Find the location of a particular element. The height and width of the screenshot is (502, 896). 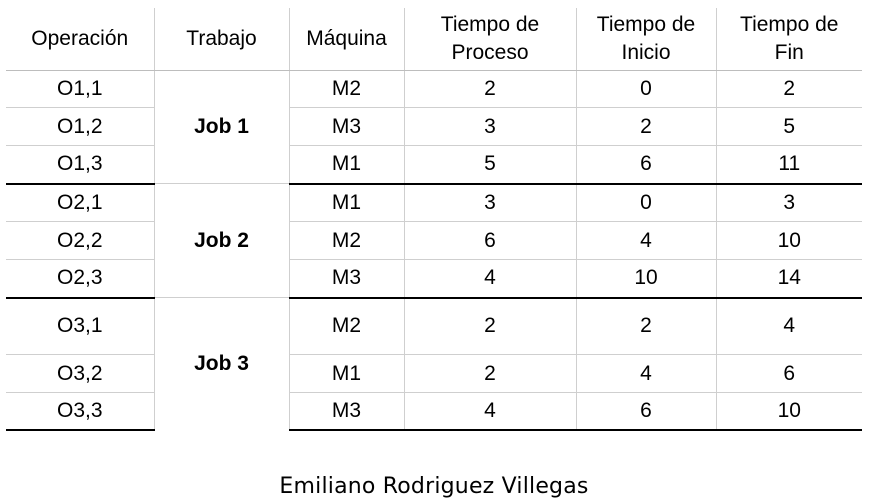

header-operation: Operación is located at coordinates (80, 39).